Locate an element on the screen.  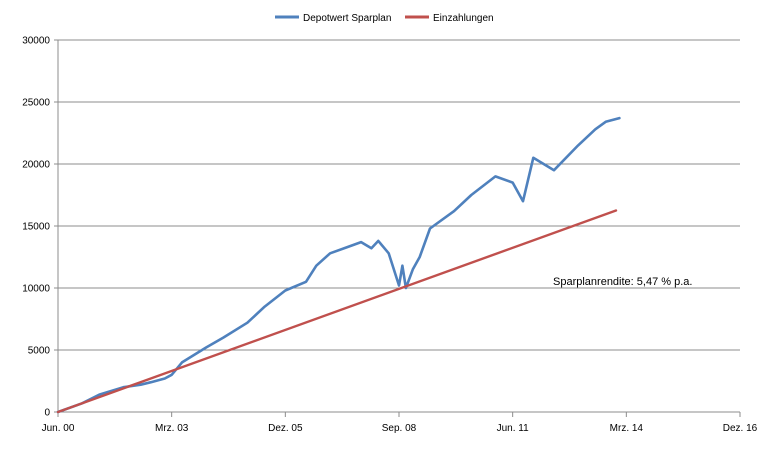
legend: Depotwert Sparplan Einzahlungen is located at coordinates (384, 18).